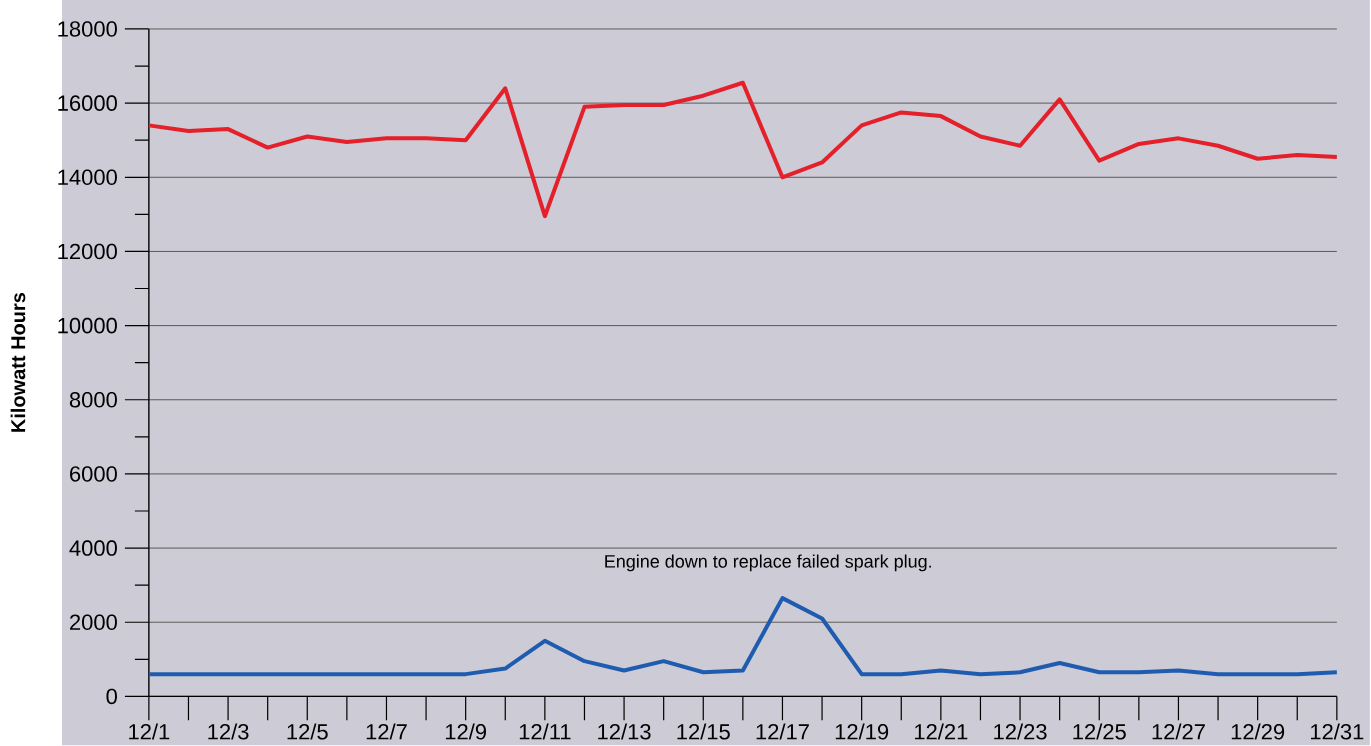  I want to click on y-tick-label: 14000, so click(87, 177).